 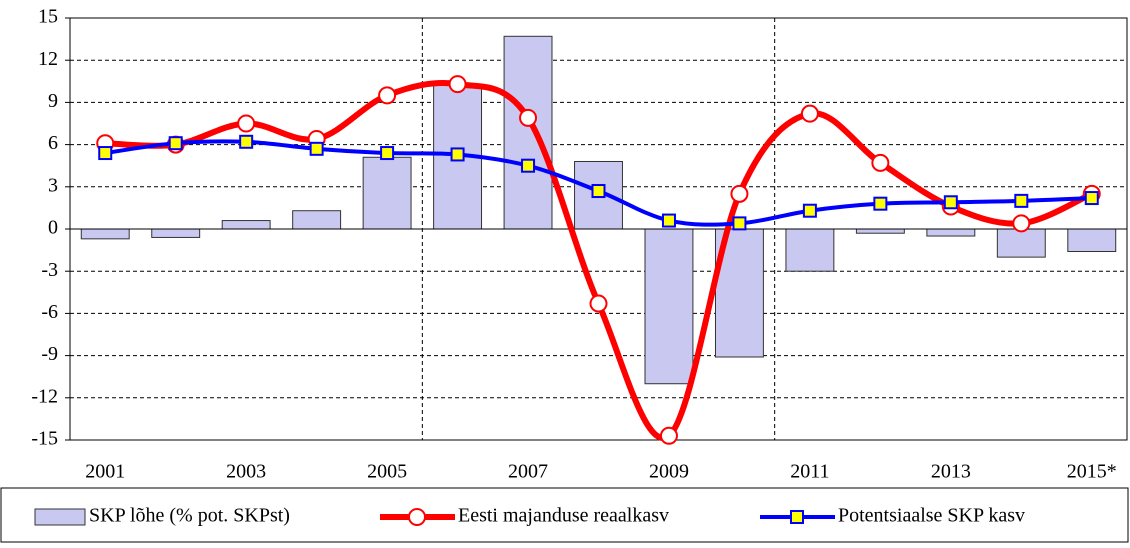 I want to click on x-tick-label: 2003, so click(x=246, y=472).